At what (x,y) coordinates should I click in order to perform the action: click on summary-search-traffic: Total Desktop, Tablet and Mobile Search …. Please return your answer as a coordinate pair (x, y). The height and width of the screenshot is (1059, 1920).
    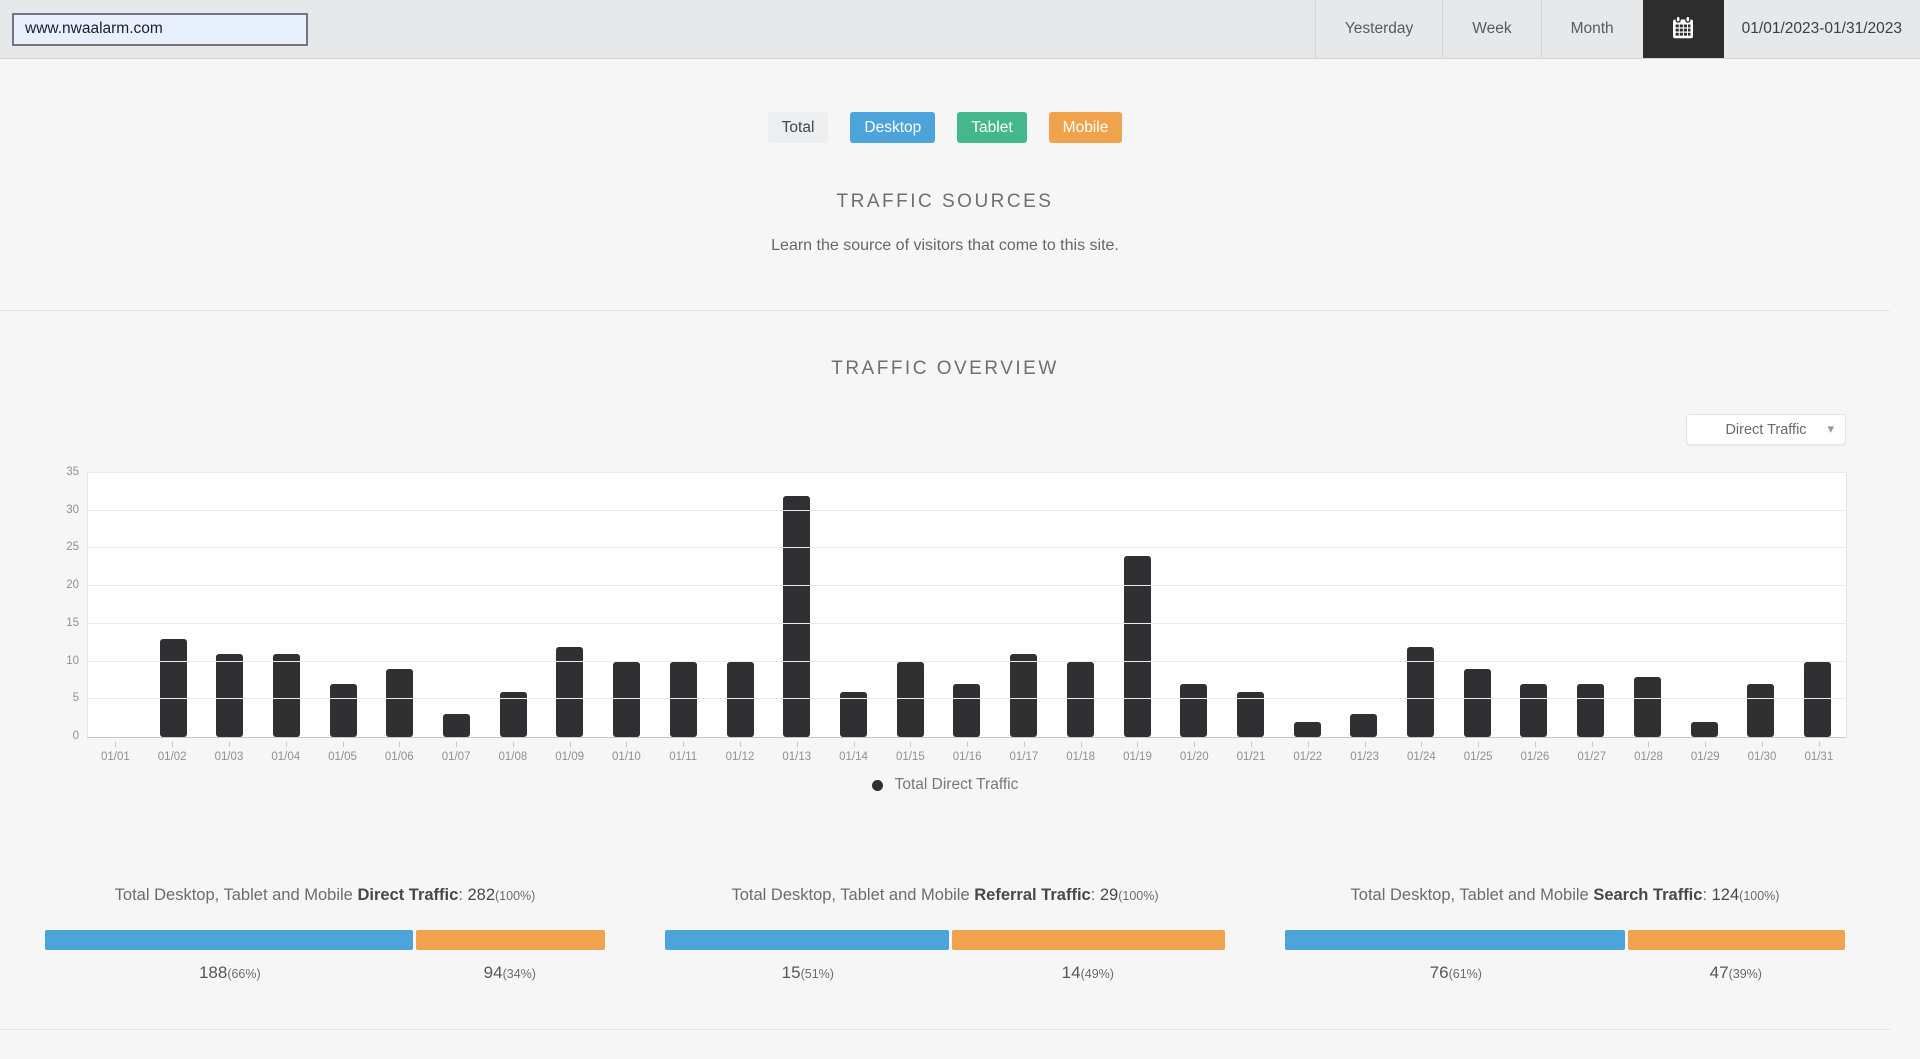
    Looking at the image, I should click on (1565, 934).